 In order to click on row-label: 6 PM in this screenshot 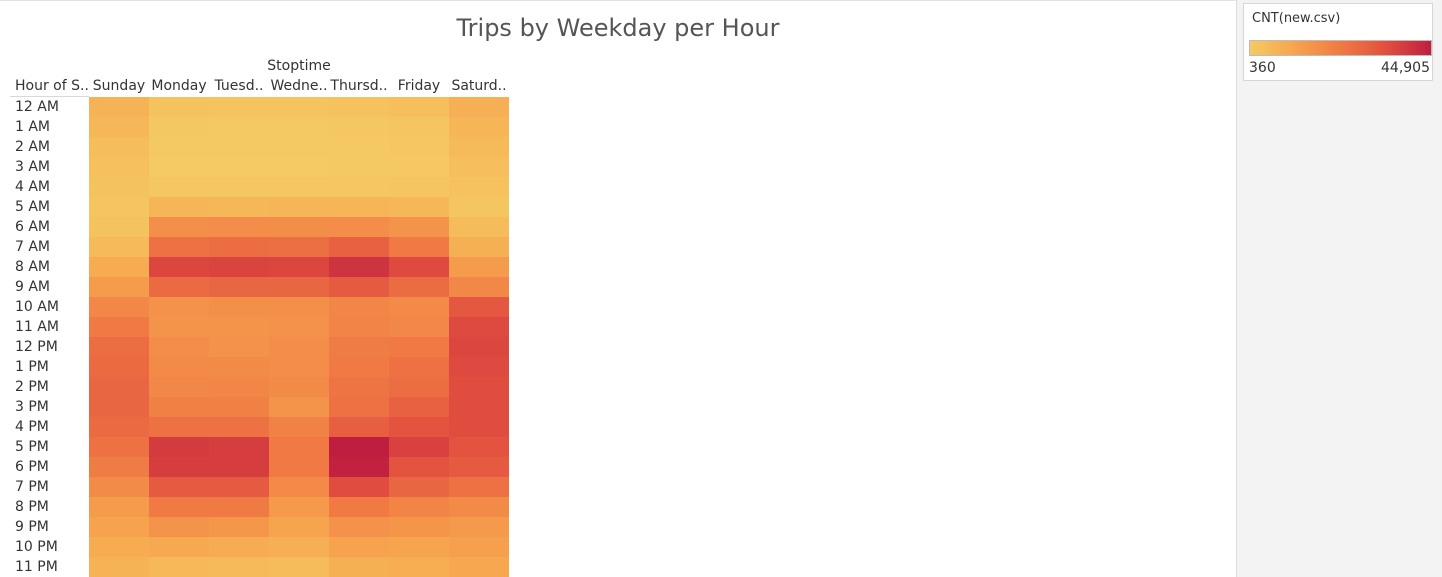, I will do `click(32, 467)`.